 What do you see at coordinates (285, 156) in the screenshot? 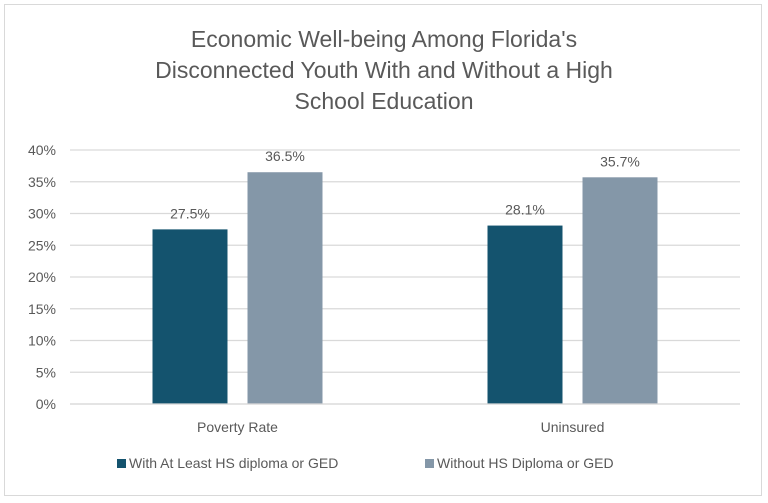
I see `data-label: 36.5%` at bounding box center [285, 156].